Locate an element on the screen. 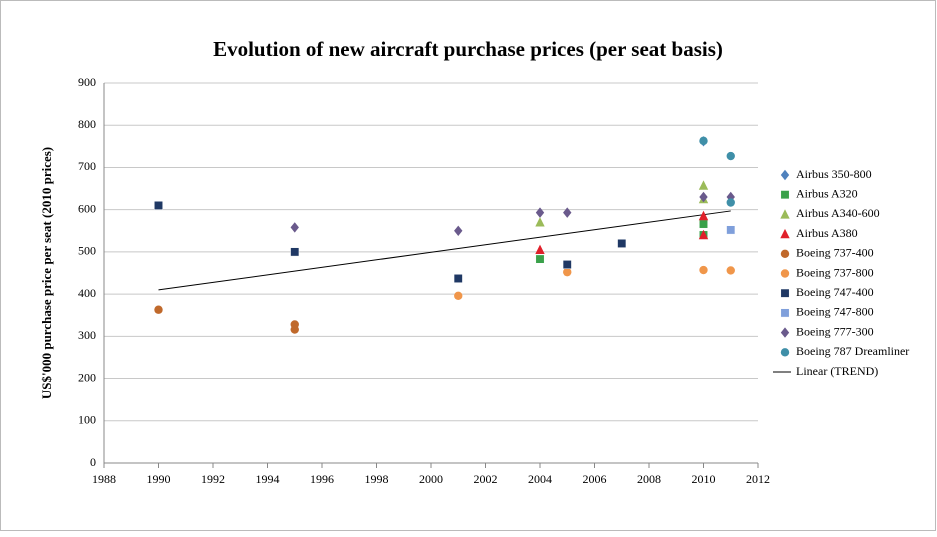 This screenshot has height=537, width=937. legend-label: Boeing 747-400 is located at coordinates (835, 292).